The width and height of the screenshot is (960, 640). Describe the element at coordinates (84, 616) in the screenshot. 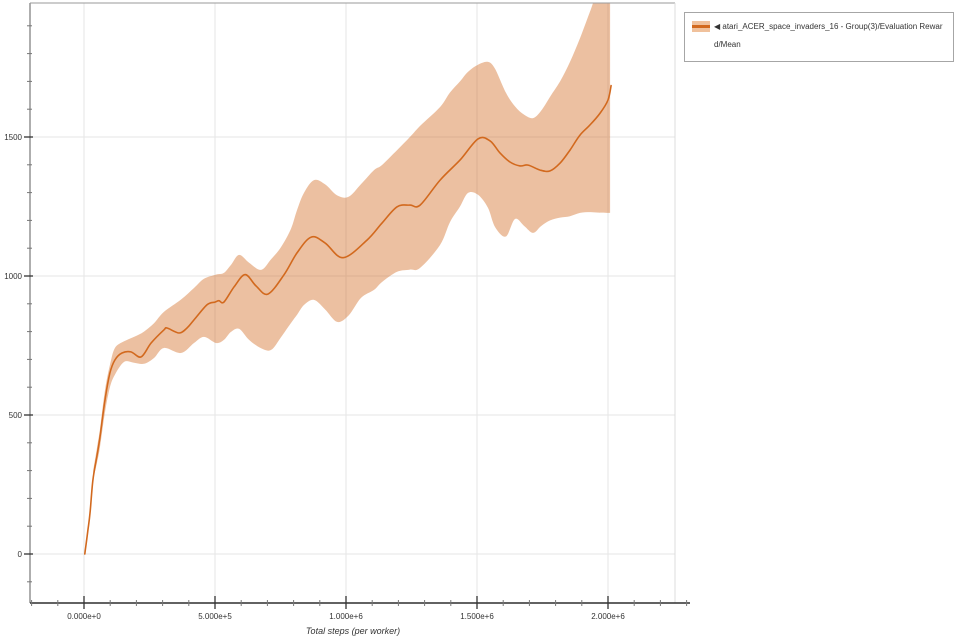

I see `x-tick-label: 0.000e+0` at that location.